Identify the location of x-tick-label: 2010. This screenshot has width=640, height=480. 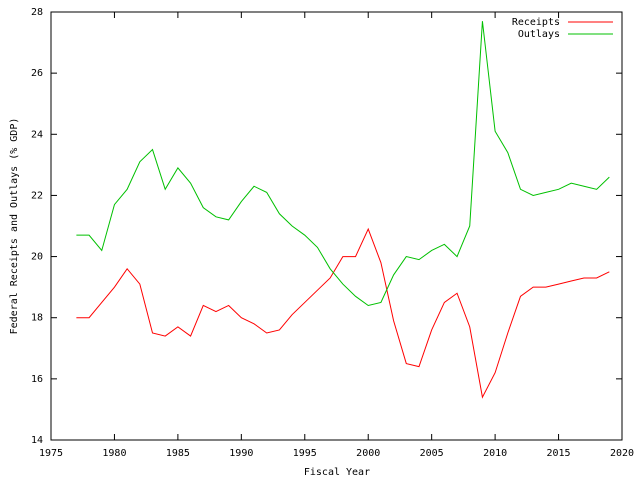
(495, 453).